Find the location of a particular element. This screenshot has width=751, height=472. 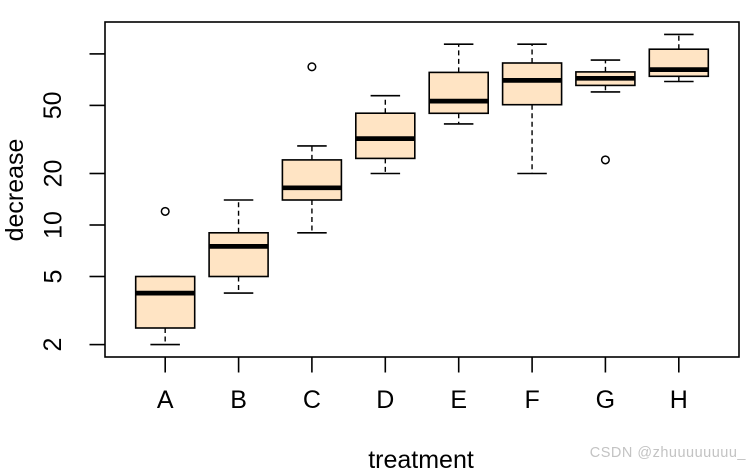

y-tick-label-50: 50 is located at coordinates (53, 105).